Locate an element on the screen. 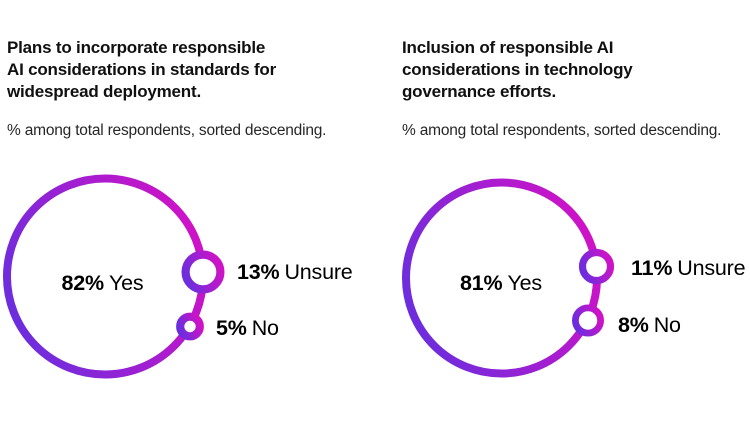 Image resolution: width=750 pixels, height=422 pixels. bubble-unsure-label: 11% Unsure is located at coordinates (688, 268).